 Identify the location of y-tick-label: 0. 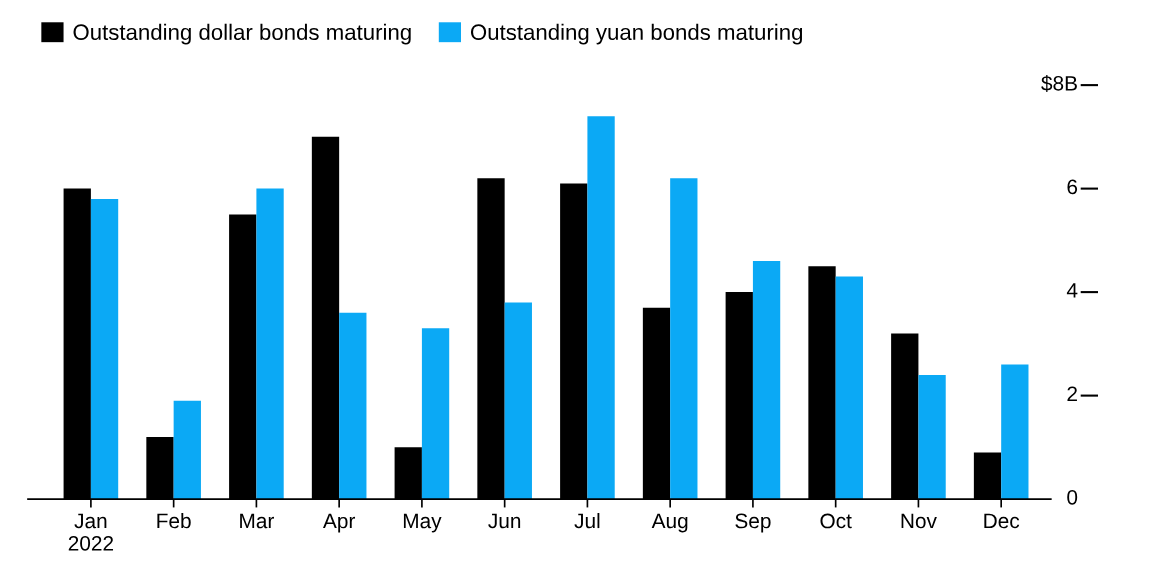
(1072, 497).